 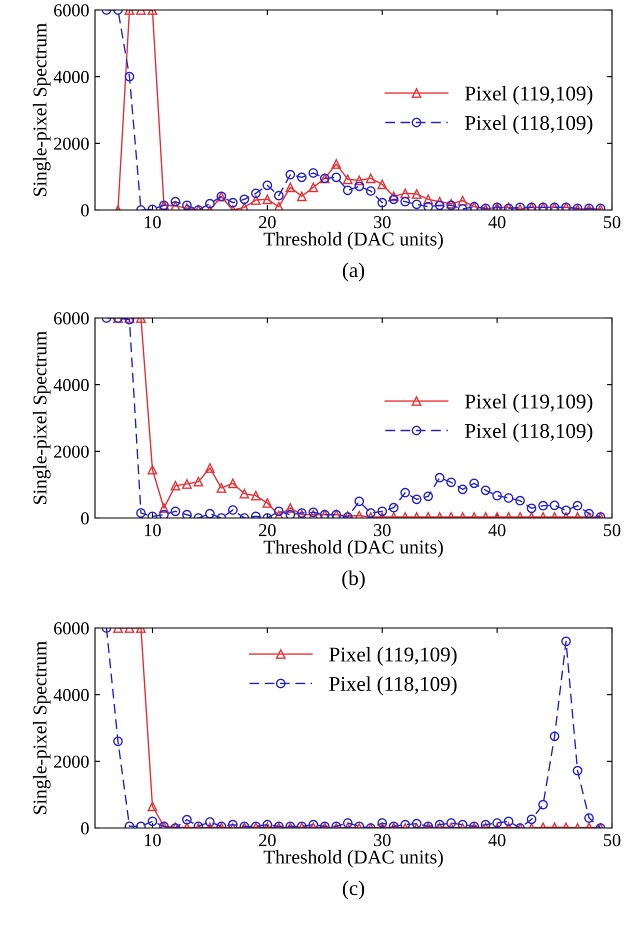 I want to click on text: (c), so click(x=353, y=890).